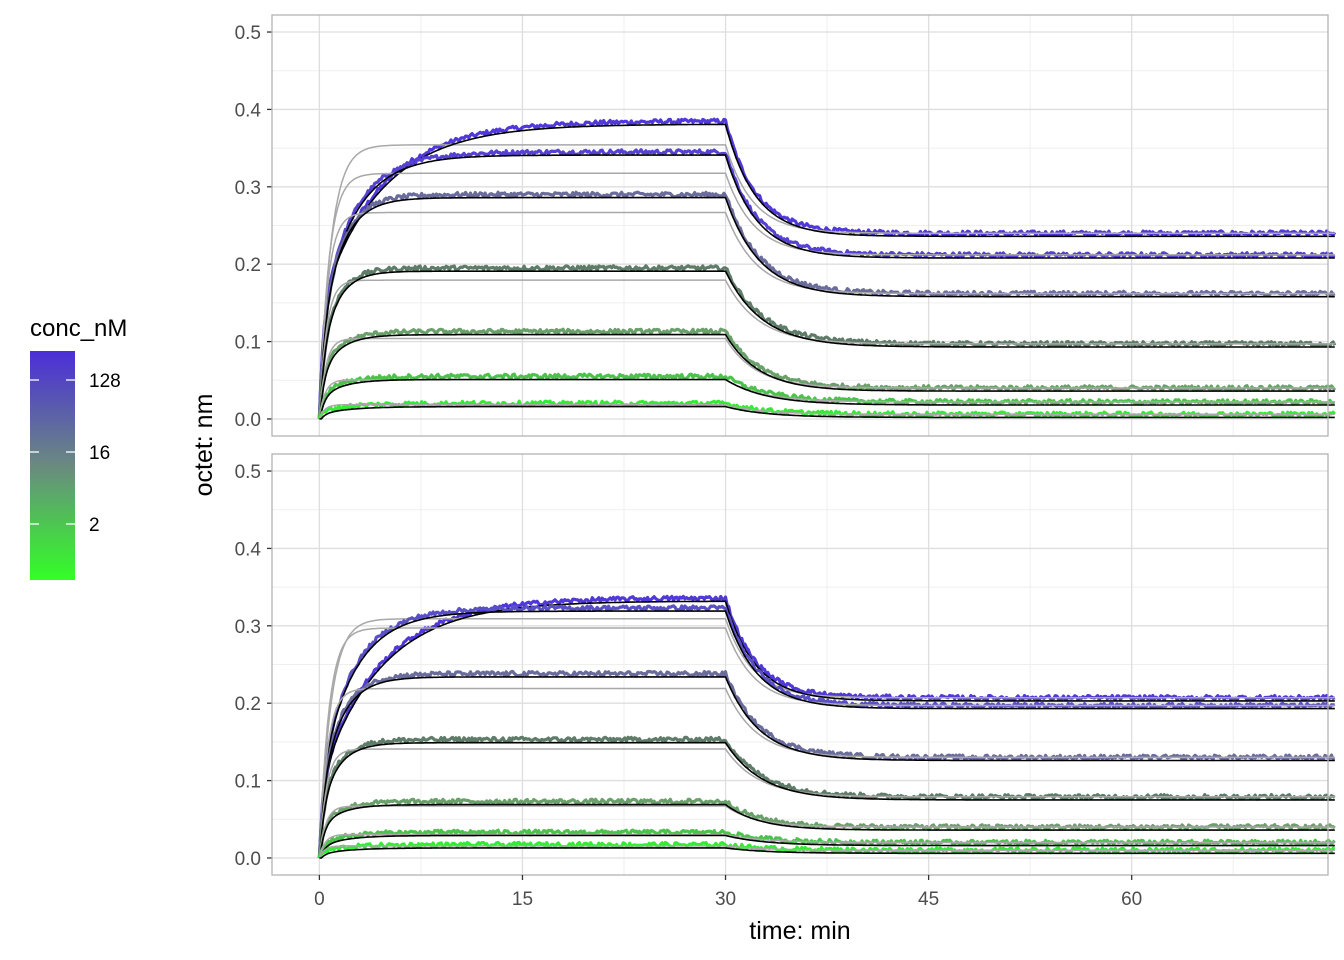  Describe the element at coordinates (799, 931) in the screenshot. I see `x-axis-title: time: min` at that location.